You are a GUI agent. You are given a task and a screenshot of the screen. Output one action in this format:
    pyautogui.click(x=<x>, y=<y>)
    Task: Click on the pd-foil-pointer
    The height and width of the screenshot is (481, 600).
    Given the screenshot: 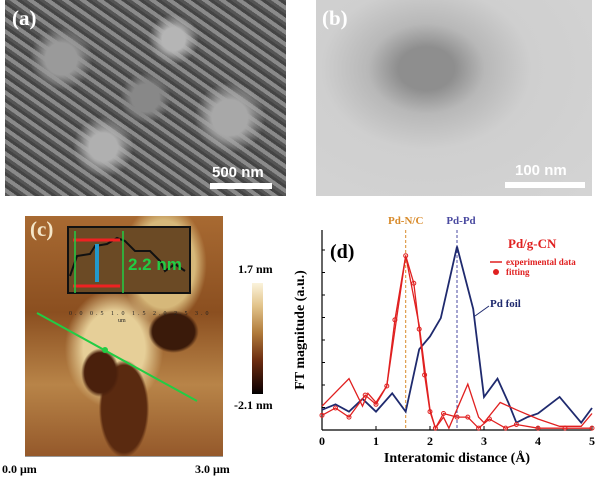 What is the action you would take?
    pyautogui.click(x=482, y=311)
    